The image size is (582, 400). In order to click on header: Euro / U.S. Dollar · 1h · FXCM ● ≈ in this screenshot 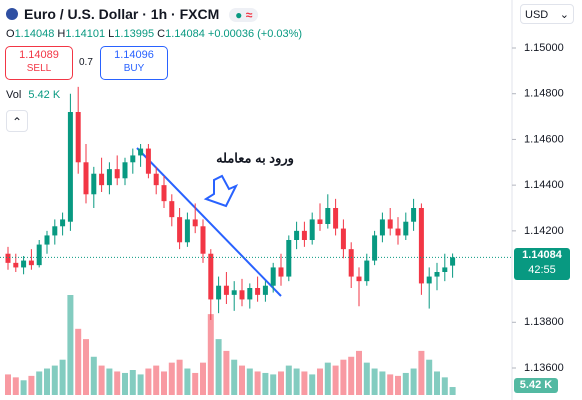, I will do `click(132, 14)`.